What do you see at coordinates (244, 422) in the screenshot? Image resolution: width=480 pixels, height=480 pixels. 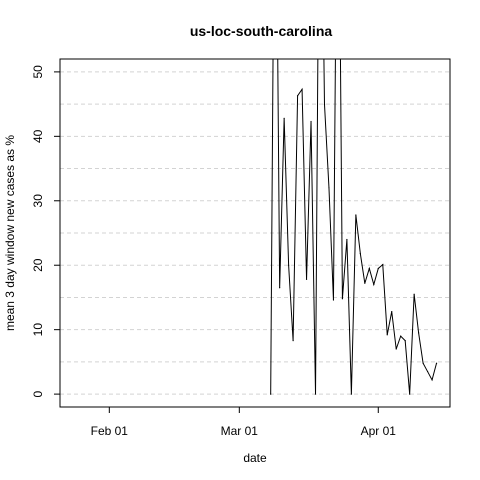 I see `x-axis: Feb 01 Mar 01 Apr 01` at bounding box center [244, 422].